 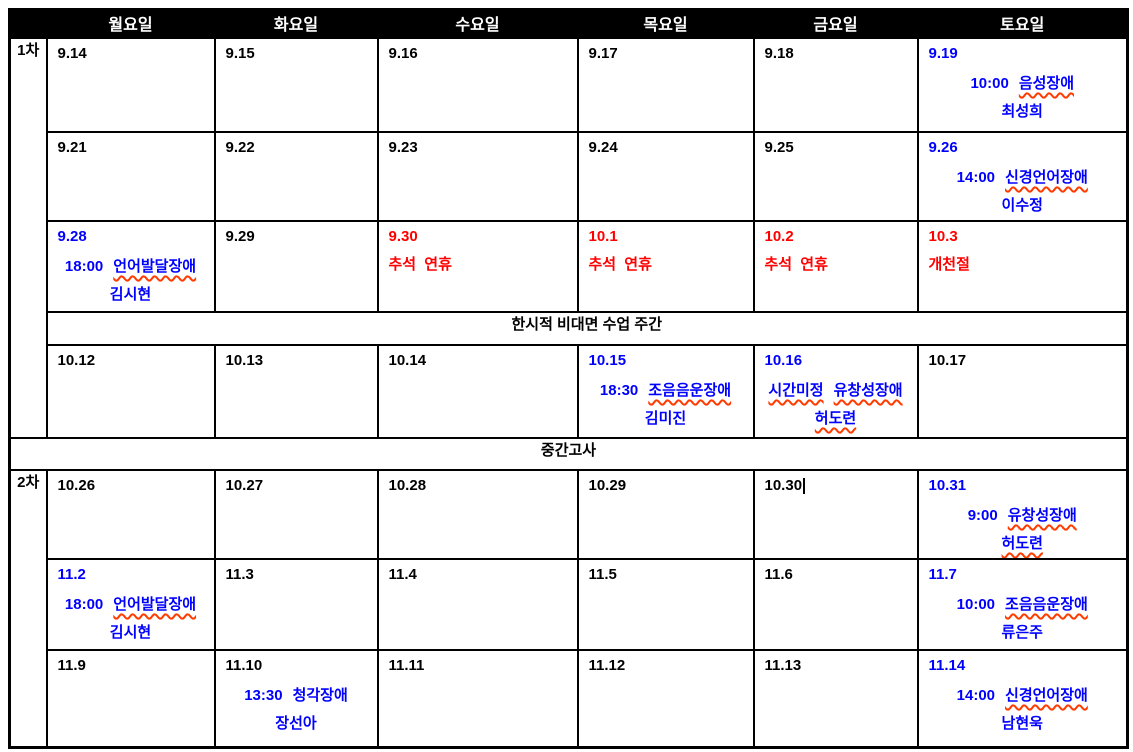 What do you see at coordinates (477, 176) in the screenshot?
I see `day-cell: 9.23` at bounding box center [477, 176].